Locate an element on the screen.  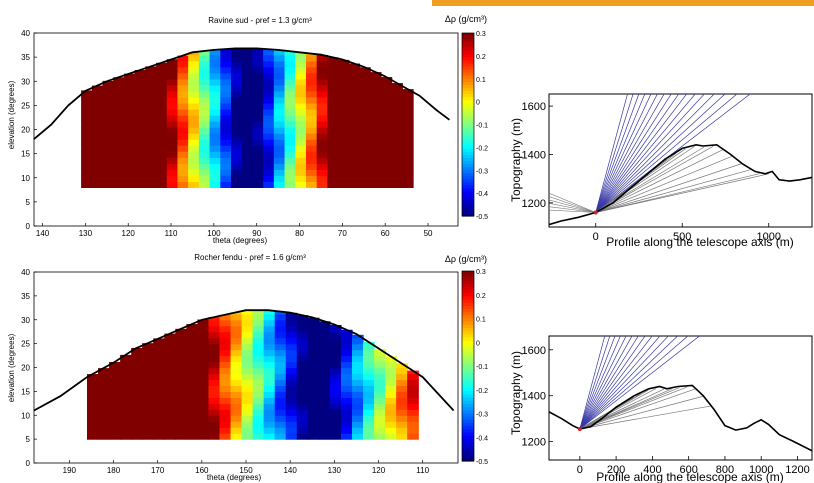
topography-line is located at coordinates (680, 418).